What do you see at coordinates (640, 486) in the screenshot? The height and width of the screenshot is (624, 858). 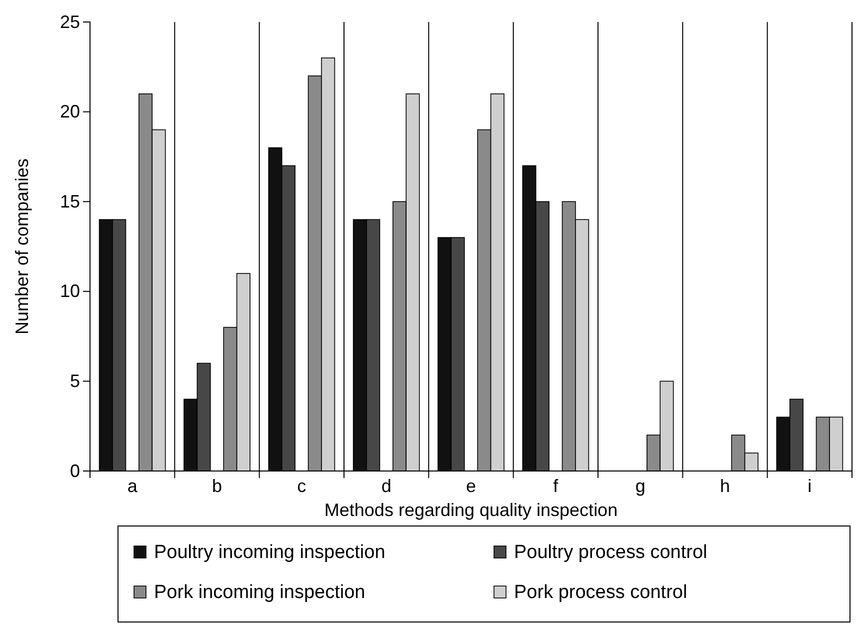 I see `x-tick-label: g` at bounding box center [640, 486].